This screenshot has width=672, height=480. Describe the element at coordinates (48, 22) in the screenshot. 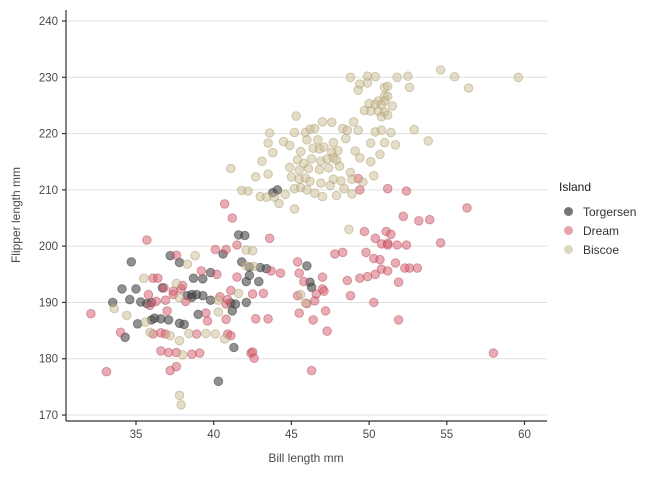

I see `y-tick-label-240: 240` at that location.